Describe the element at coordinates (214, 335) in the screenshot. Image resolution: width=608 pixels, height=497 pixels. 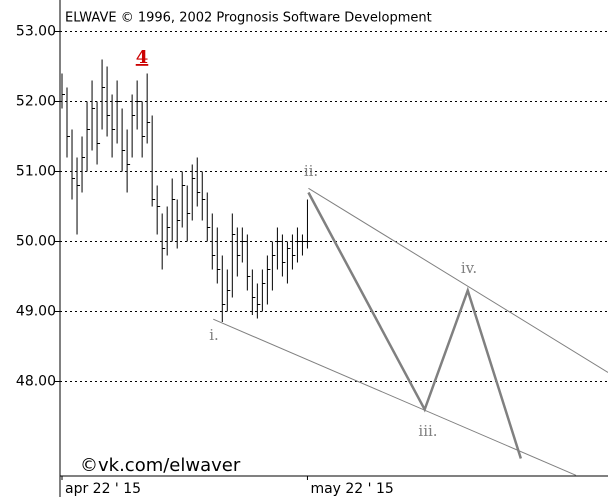
I see `wave-label: i.` at that location.